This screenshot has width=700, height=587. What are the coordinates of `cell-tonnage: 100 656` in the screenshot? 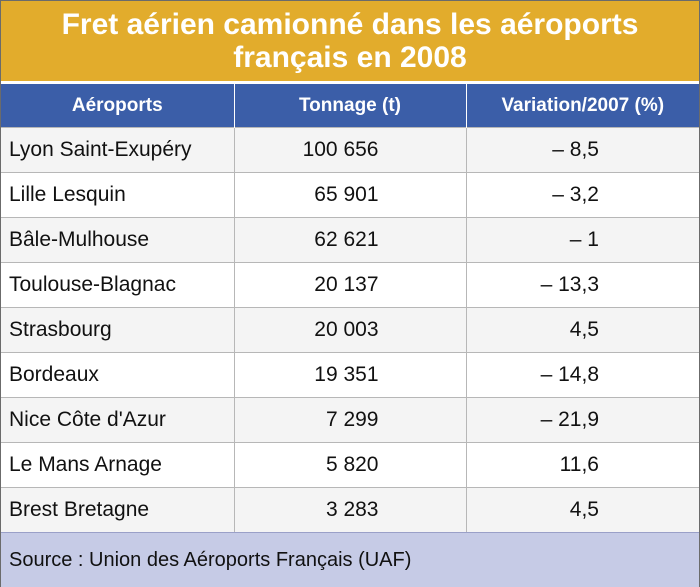 It's located at (350, 150).